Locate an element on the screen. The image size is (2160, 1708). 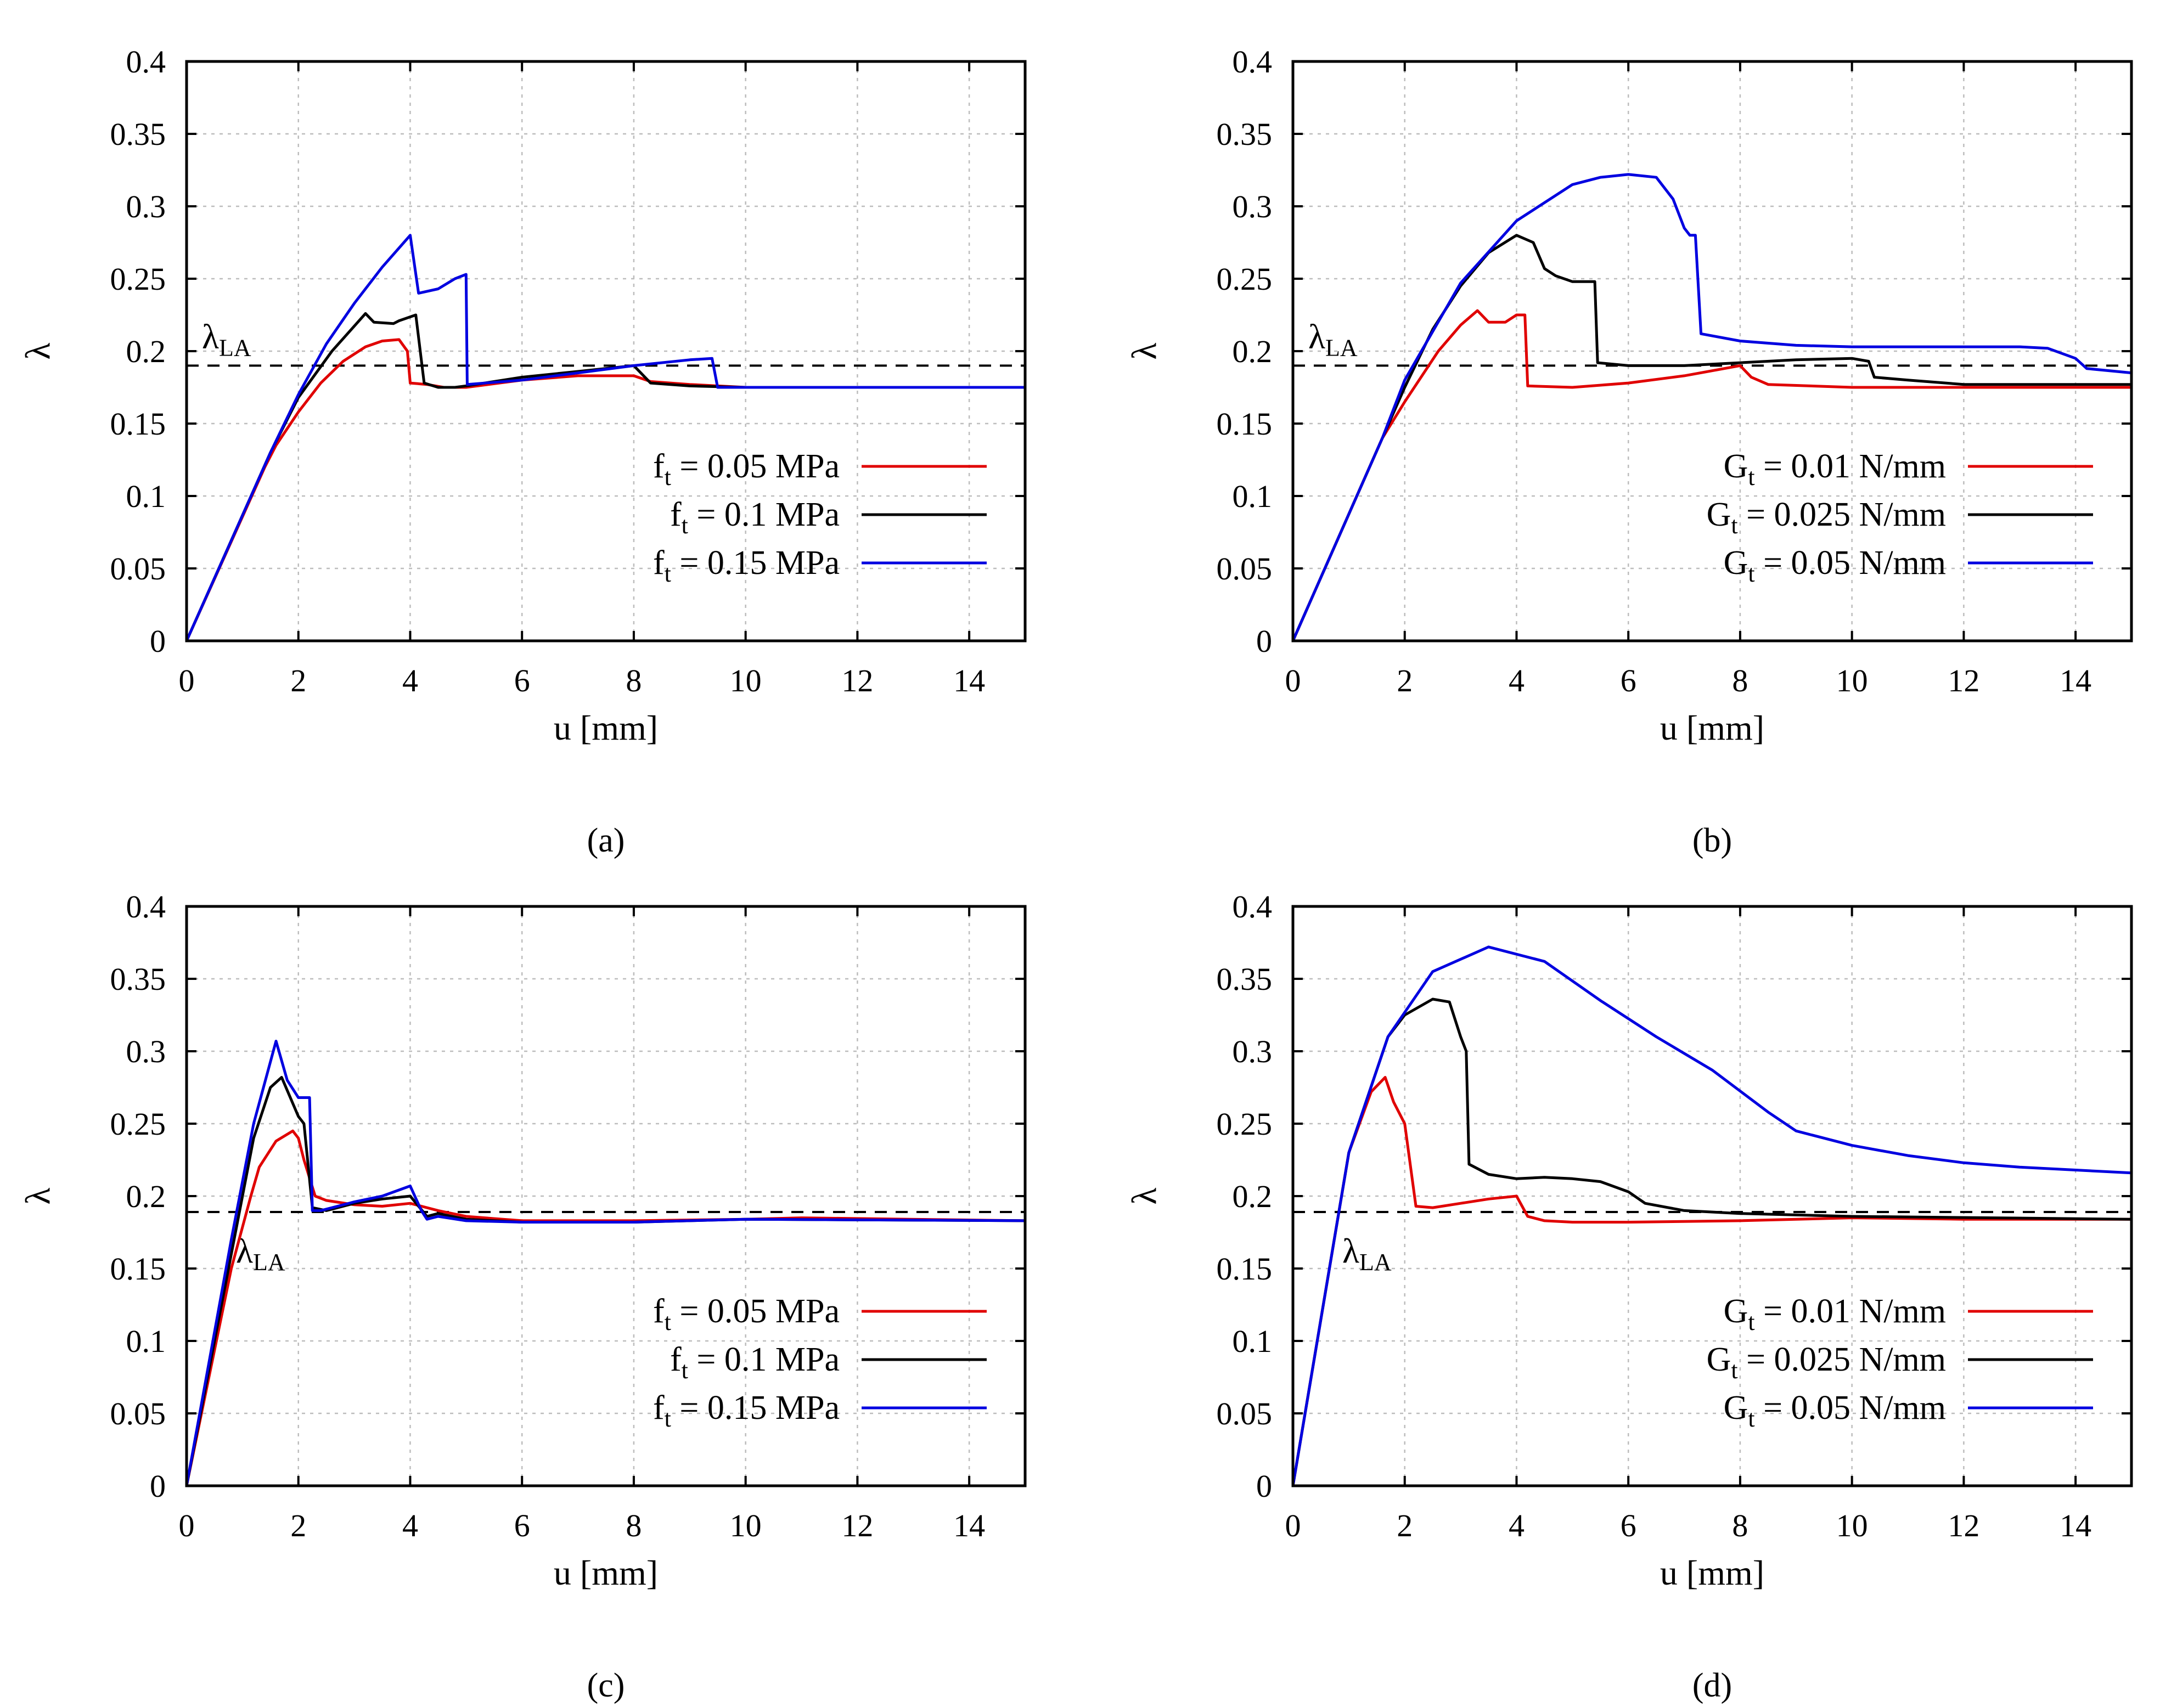
panel-caption: (a) is located at coordinates (606, 840).